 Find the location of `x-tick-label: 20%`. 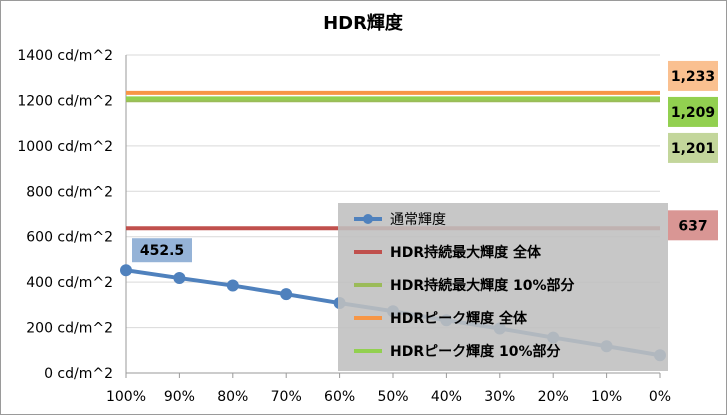

x-tick-label: 20% is located at coordinates (553, 397).